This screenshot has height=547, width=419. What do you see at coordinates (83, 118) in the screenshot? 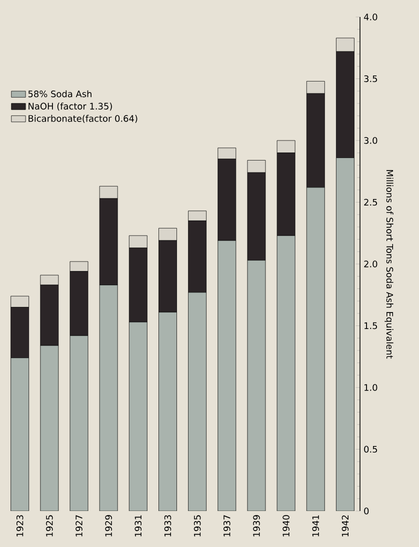
I see `legend-label: Bicarbonate(factor 0.64)` at bounding box center [83, 118].